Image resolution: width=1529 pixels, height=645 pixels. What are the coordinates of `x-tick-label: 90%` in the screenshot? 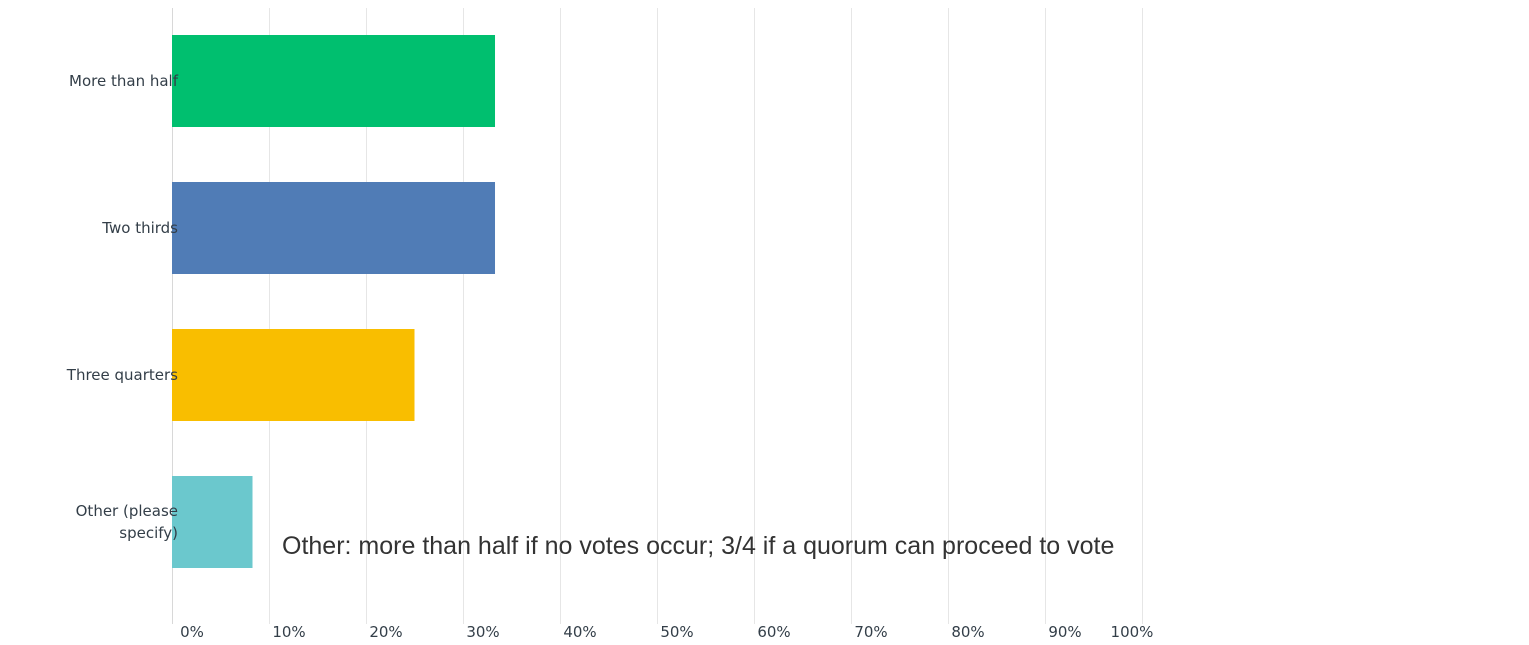 It's located at (1064, 632).